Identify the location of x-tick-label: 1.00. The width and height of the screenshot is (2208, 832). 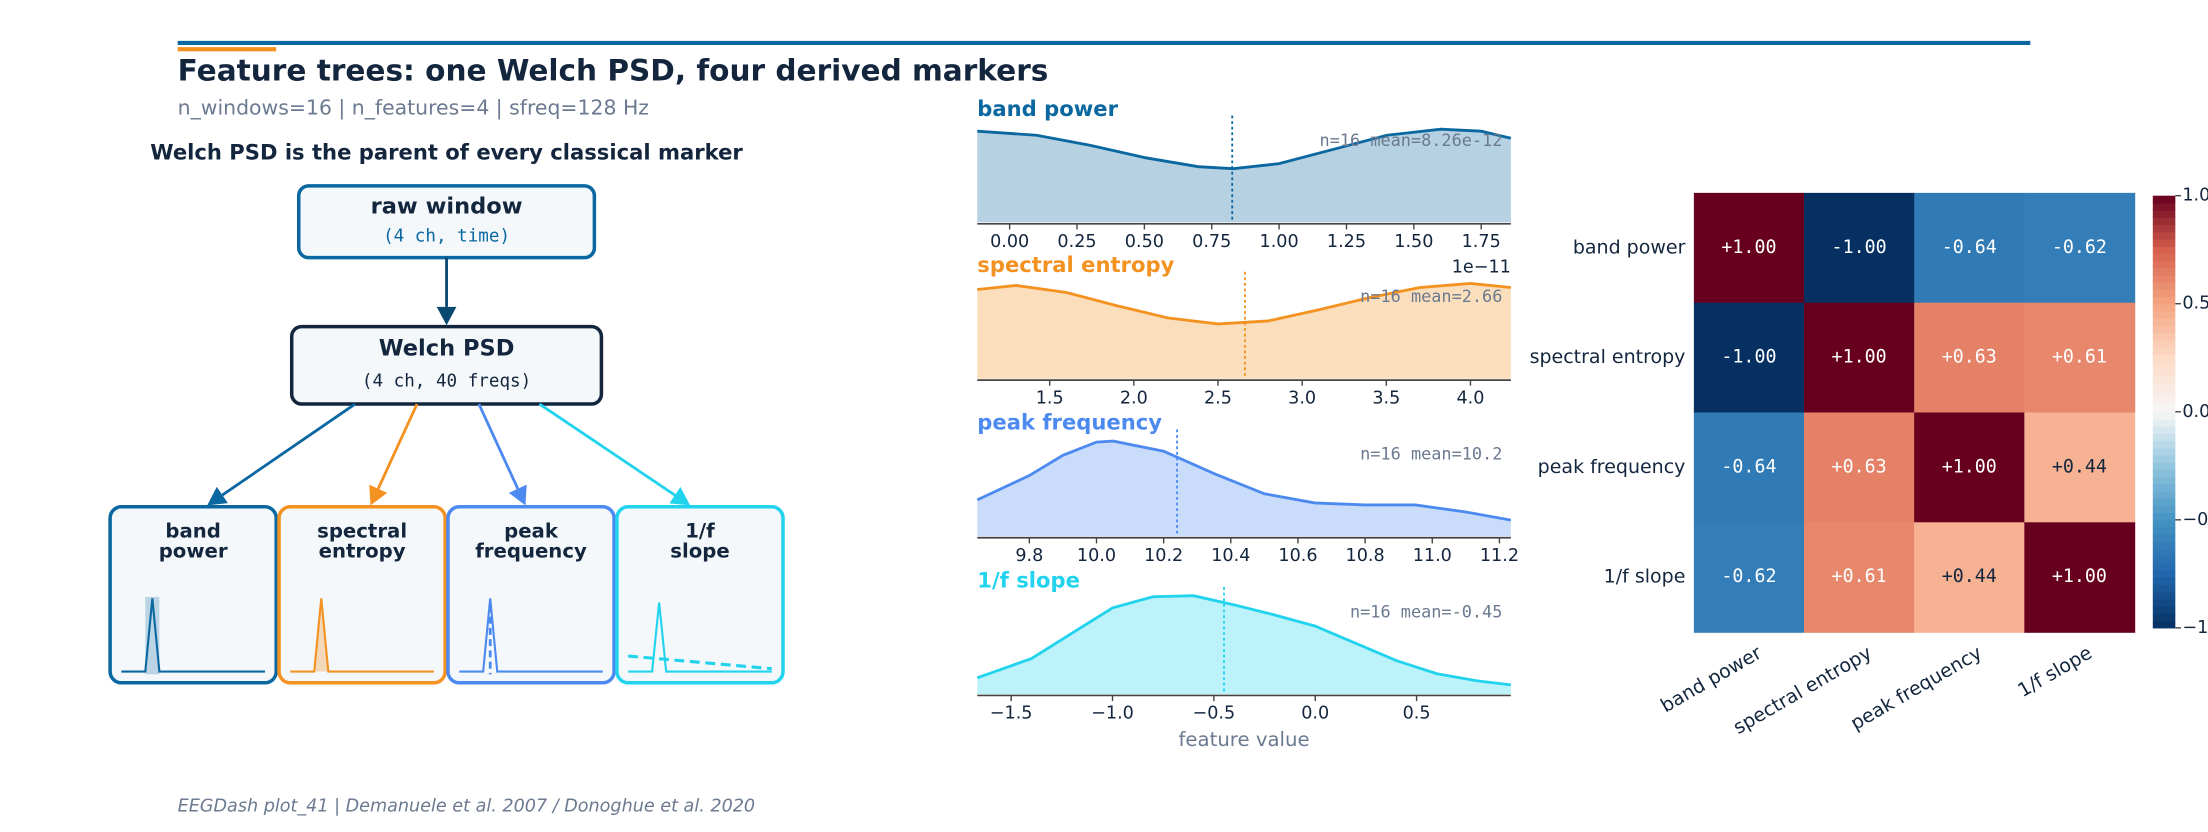
(1279, 242).